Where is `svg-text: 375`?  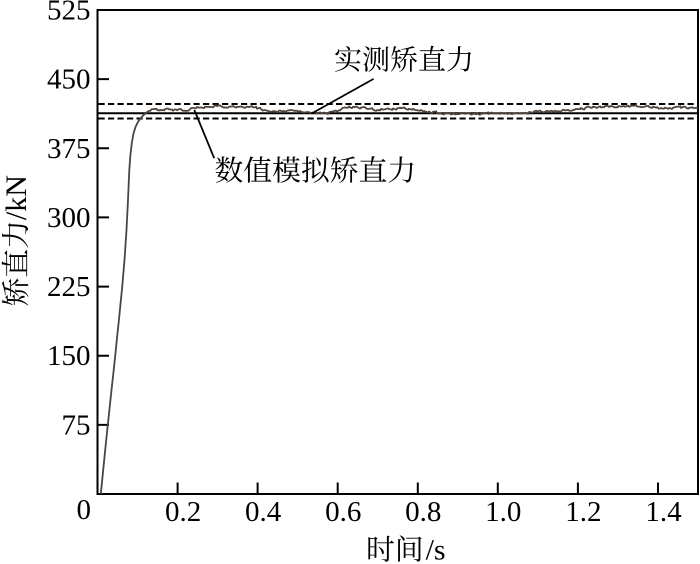
svg-text: 375 is located at coordinates (69, 149).